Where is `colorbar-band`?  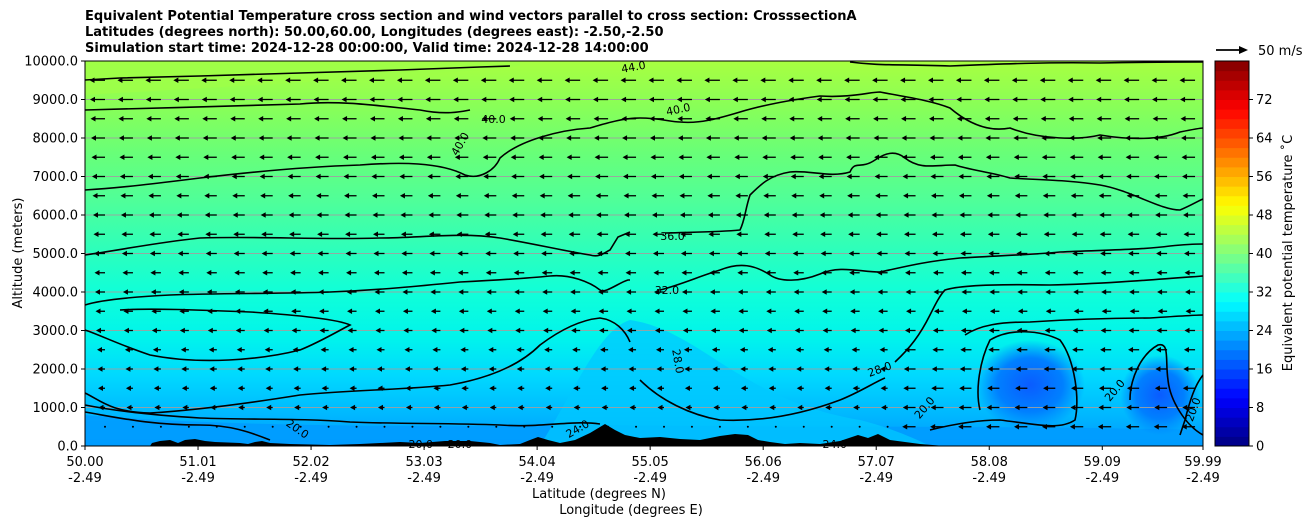 colorbar-band is located at coordinates (1232, 220).